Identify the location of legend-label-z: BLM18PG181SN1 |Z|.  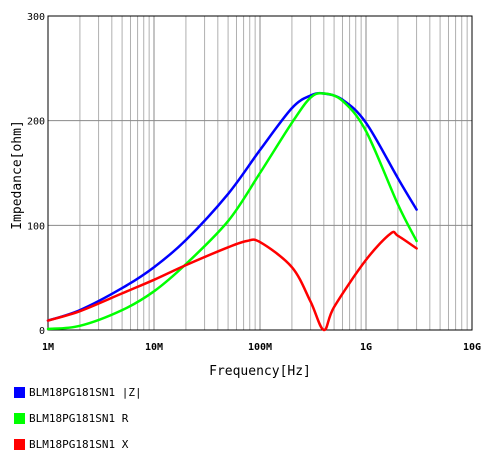
(85, 392).